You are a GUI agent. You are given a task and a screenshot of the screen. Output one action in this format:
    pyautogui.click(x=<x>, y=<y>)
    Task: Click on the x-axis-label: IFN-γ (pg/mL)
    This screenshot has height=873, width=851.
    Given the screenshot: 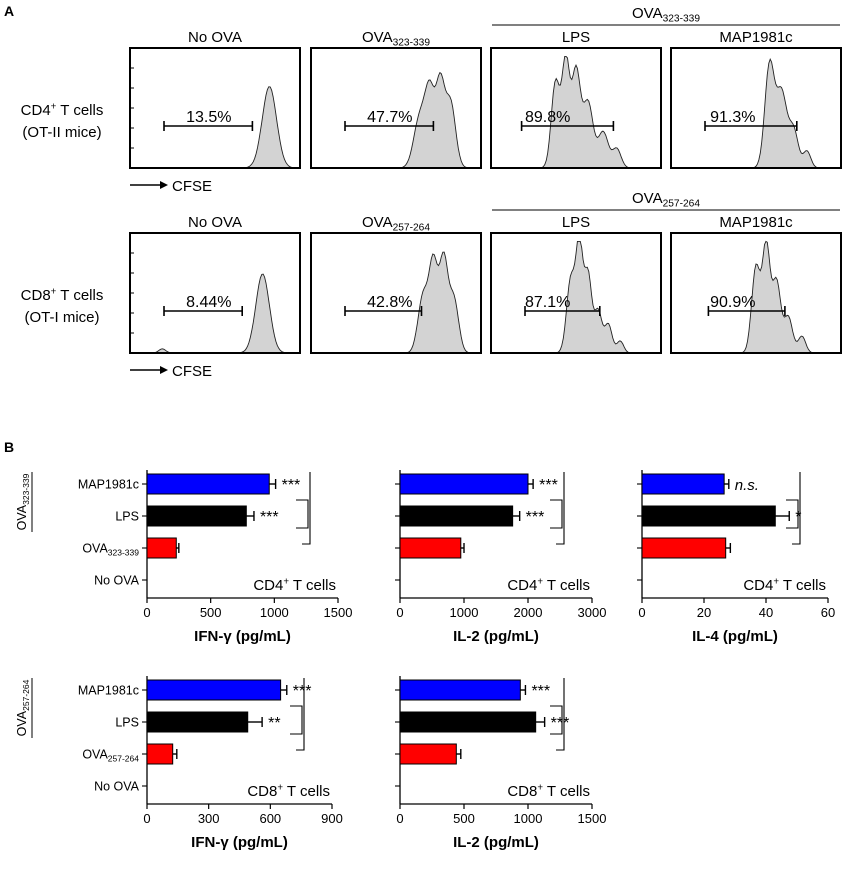 What is the action you would take?
    pyautogui.click(x=242, y=636)
    